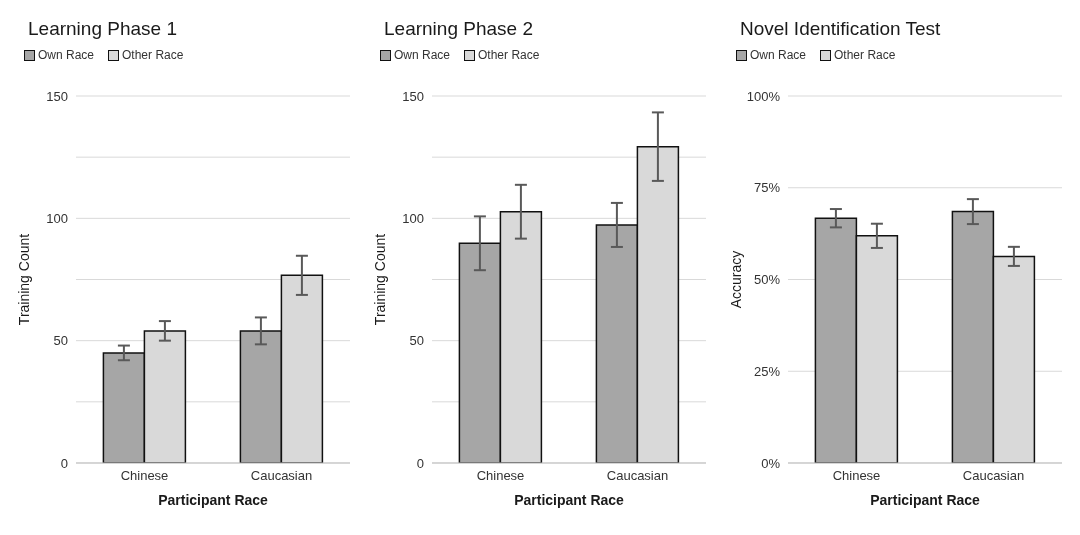 The height and width of the screenshot is (535, 1080). Describe the element at coordinates (735, 279) in the screenshot. I see `y-axis-title: Accuracy` at that location.